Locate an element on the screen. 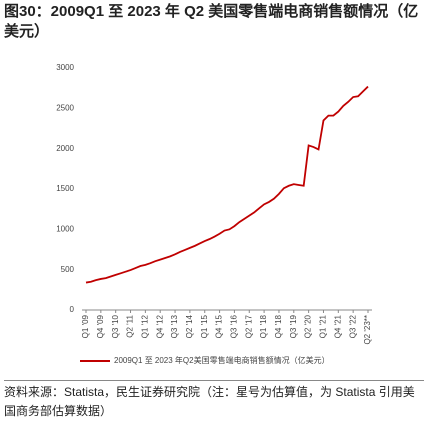 The height and width of the screenshot is (421, 427). chart-title: 图30：2009Q1 至 2023 年 Q2 美国零售端电商销售额情况（亿美元） is located at coordinates (211, 21).